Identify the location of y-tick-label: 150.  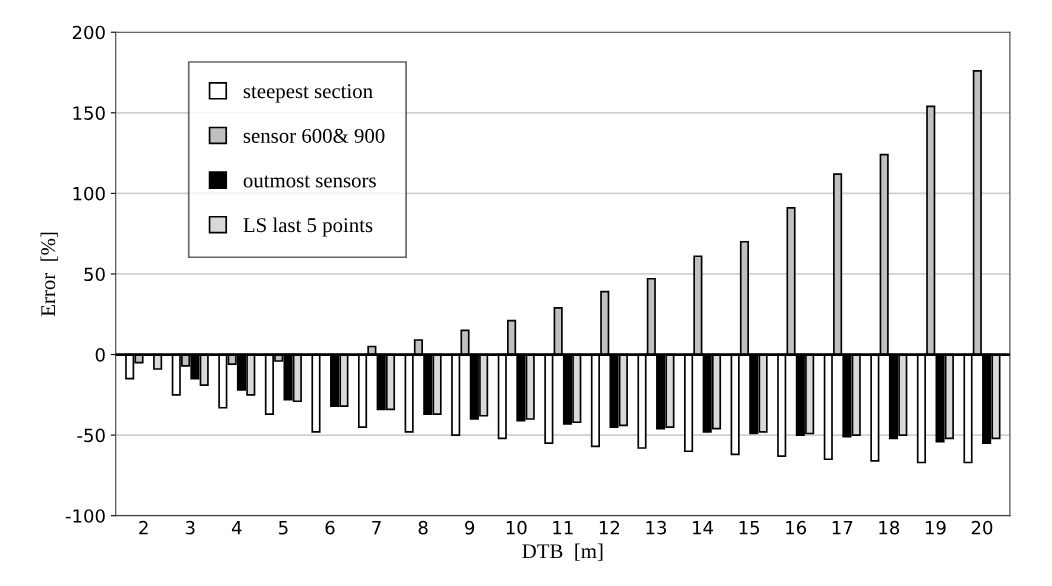
(89, 113).